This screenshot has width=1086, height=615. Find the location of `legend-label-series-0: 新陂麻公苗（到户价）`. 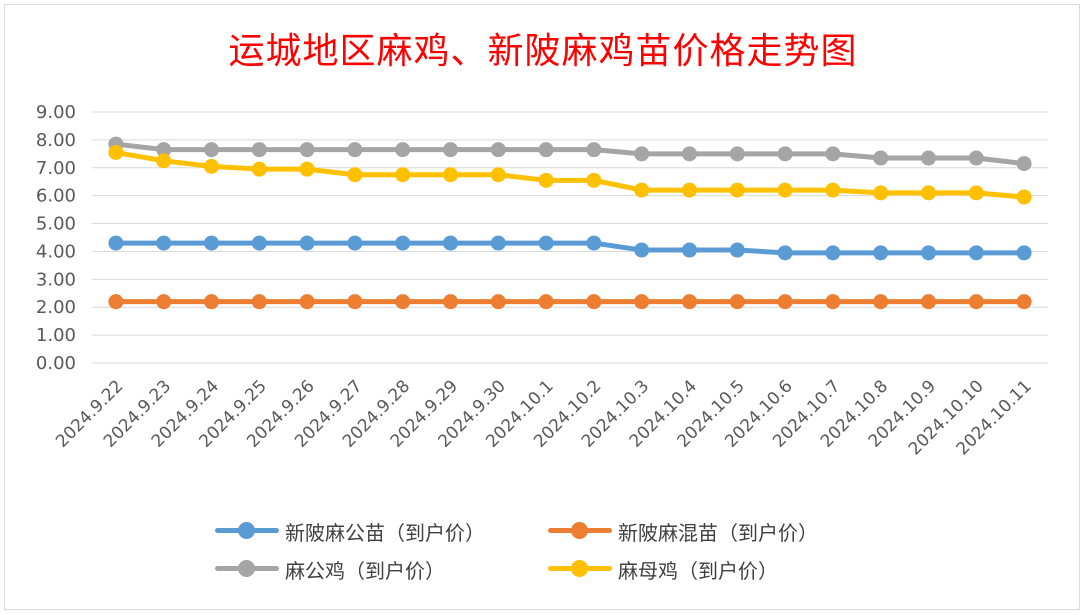

legend-label-series-0: 新陂麻公苗（到户价） is located at coordinates (385, 532).